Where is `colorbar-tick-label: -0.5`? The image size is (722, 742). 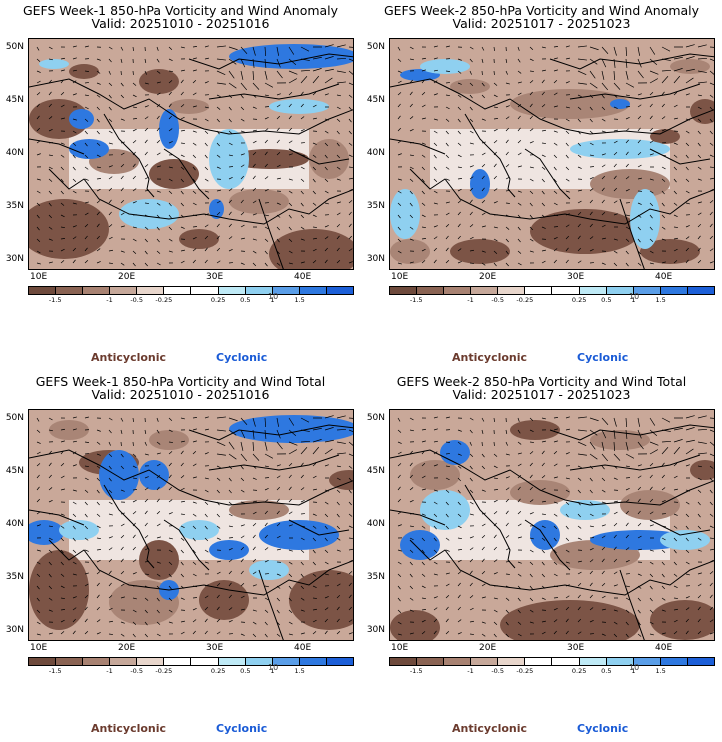
colorbar-tick-label: -0.5 is located at coordinates (497, 671).